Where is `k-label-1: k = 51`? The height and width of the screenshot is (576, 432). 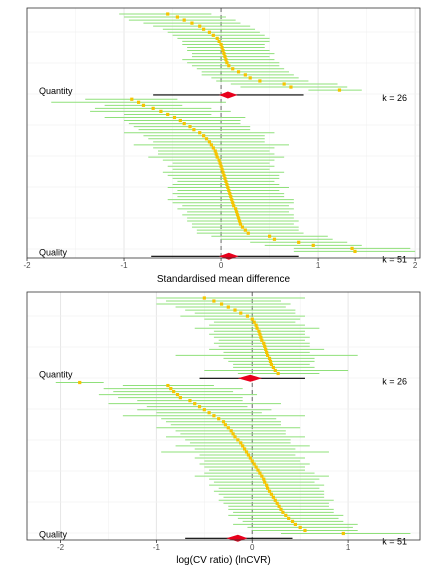 k-label-1: k = 51 is located at coordinates (394, 259).